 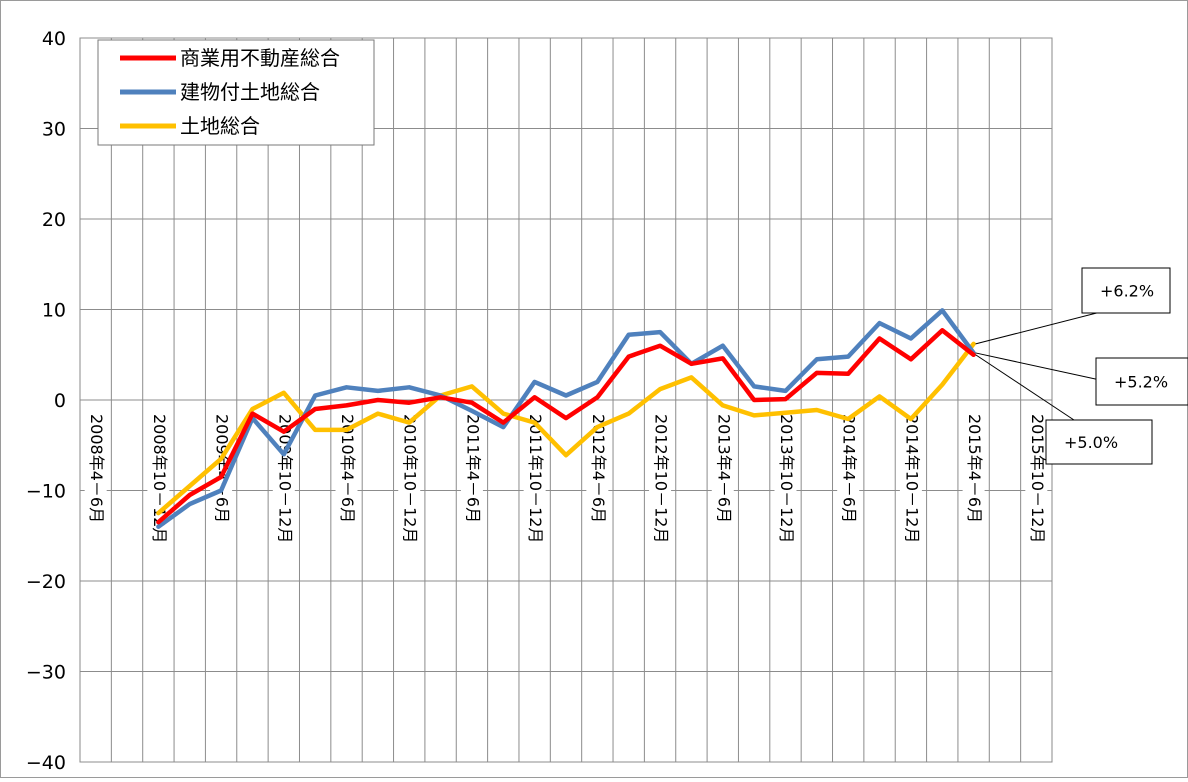 I want to click on x-tick-label: 2012年10－12月, so click(x=661, y=478).